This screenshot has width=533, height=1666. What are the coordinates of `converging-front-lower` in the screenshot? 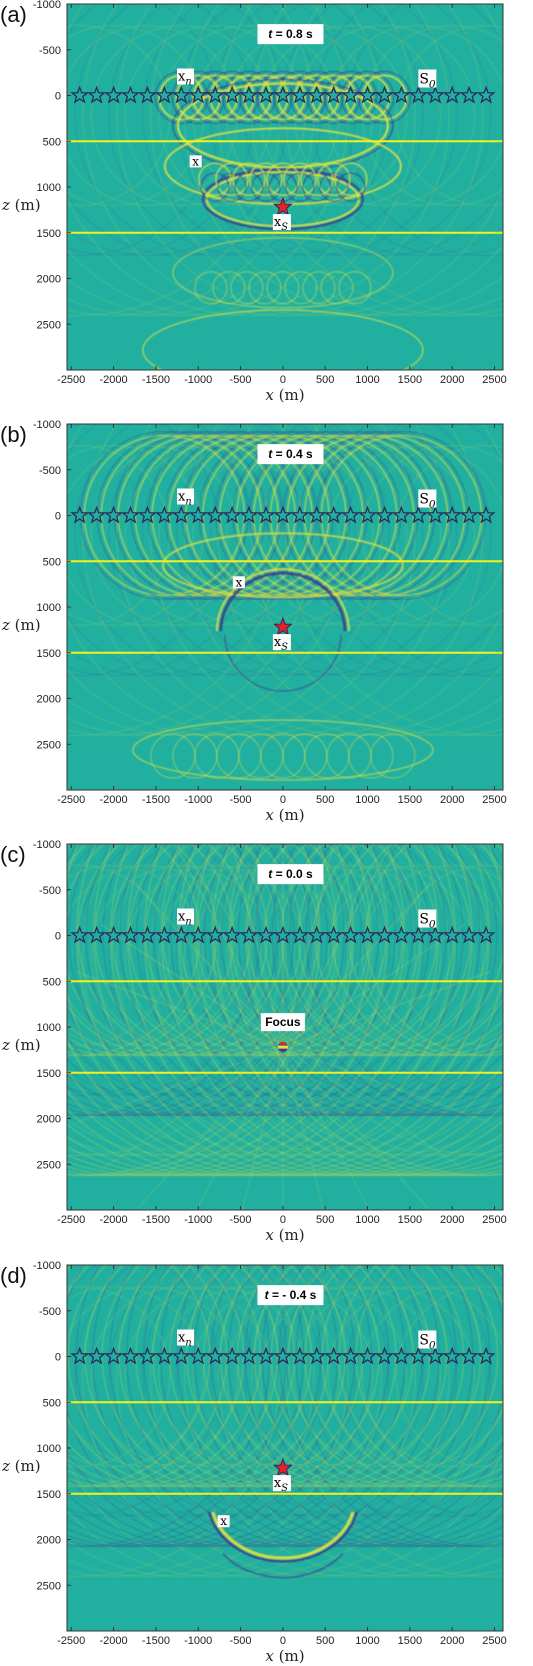 It's located at (283, 663).